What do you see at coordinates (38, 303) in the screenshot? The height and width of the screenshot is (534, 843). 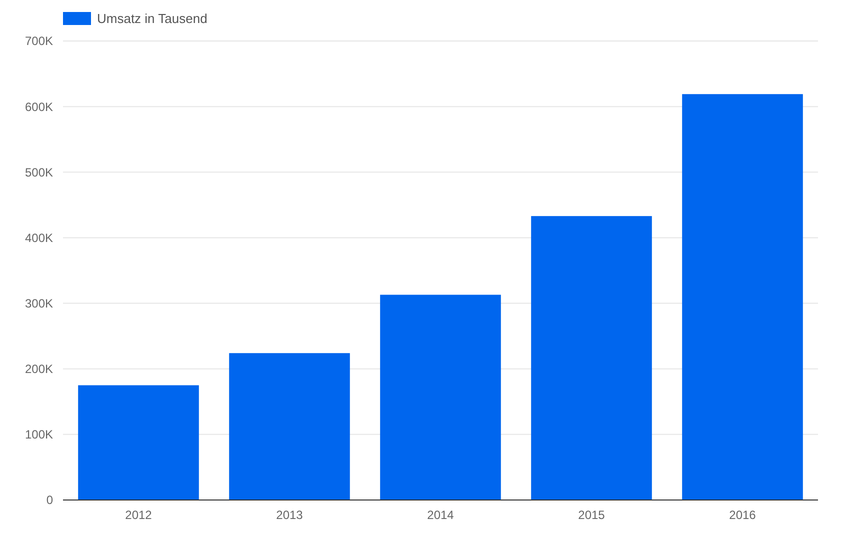 I see `y-tick-label: 300K` at bounding box center [38, 303].